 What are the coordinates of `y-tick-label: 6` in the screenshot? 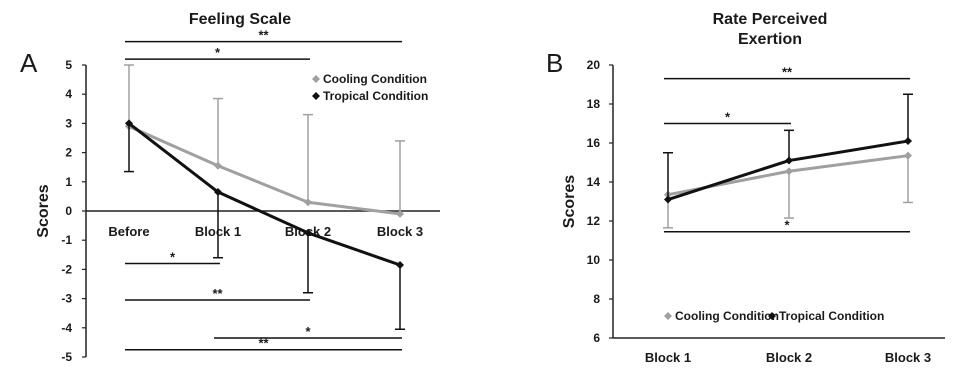 It's located at (596, 338).